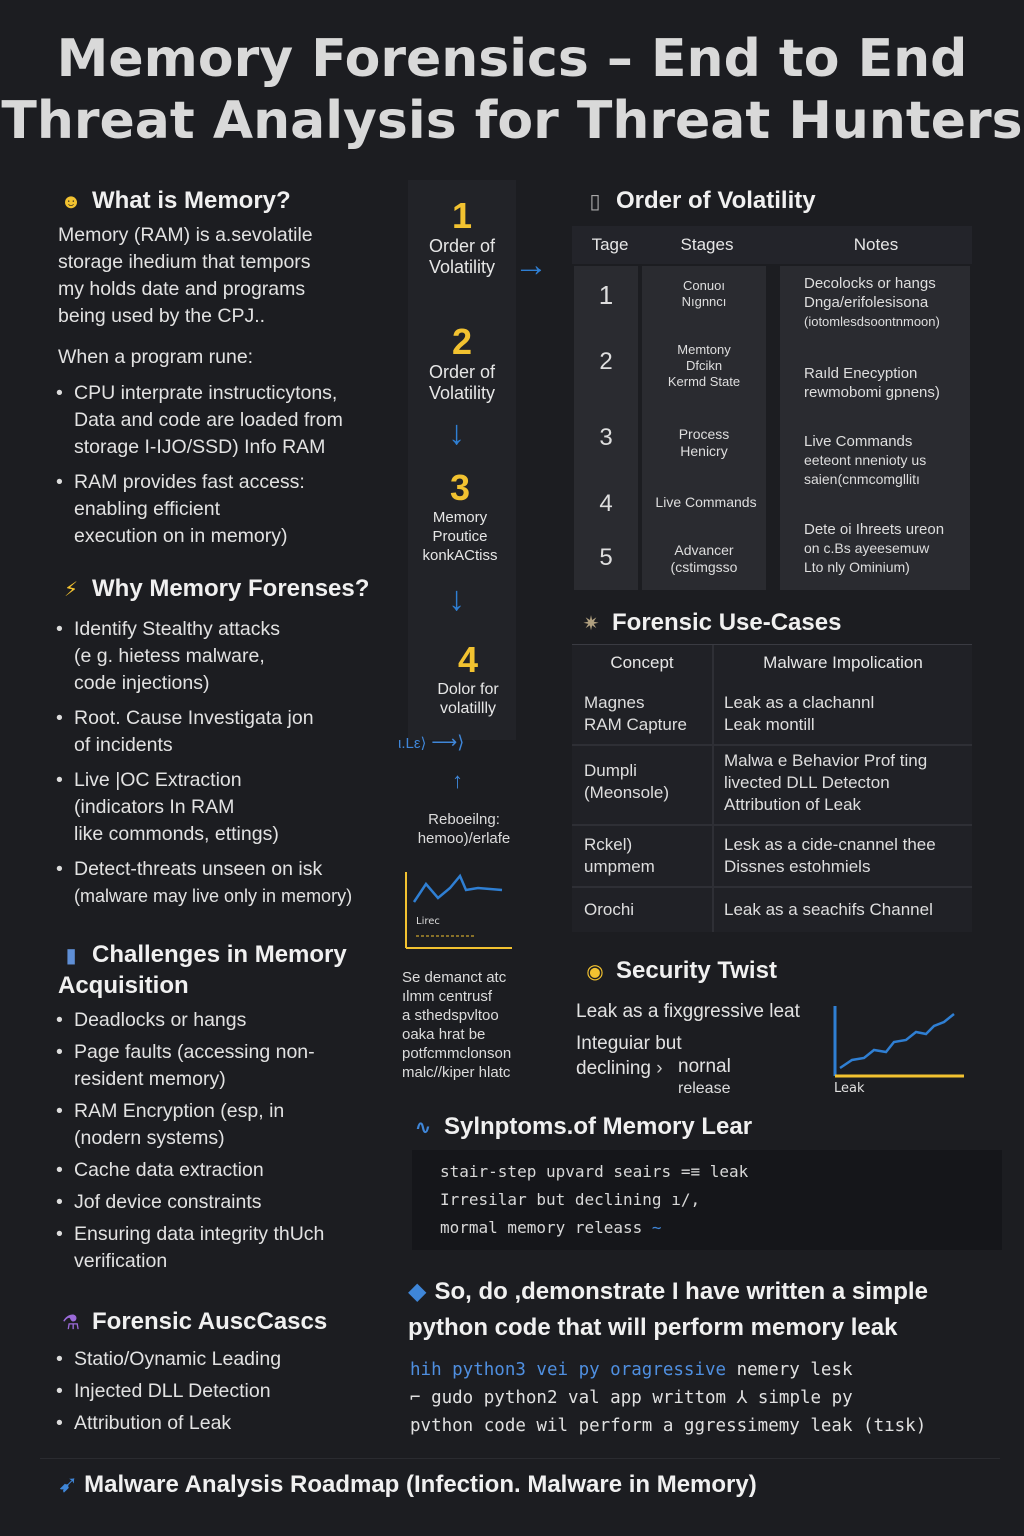  What do you see at coordinates (704, 1066) in the screenshot?
I see `twist-normal: nornal` at bounding box center [704, 1066].